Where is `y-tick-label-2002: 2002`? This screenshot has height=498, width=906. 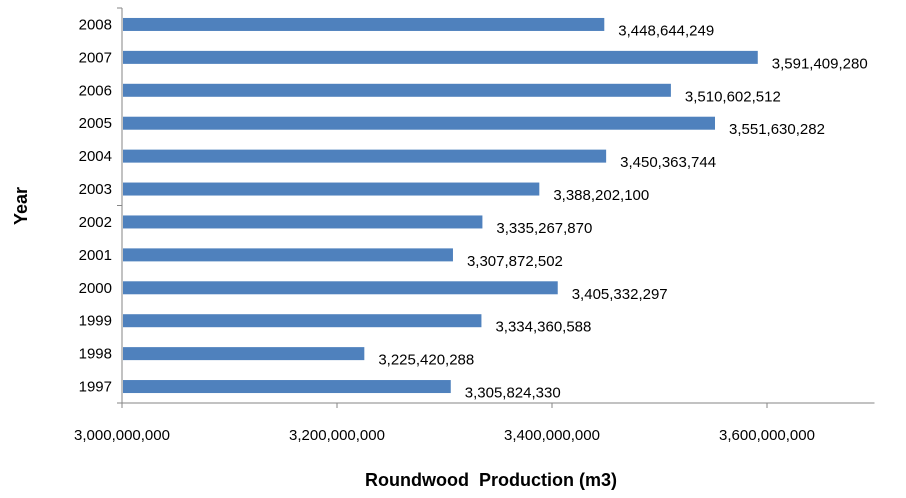 y-tick-label-2002: 2002 is located at coordinates (95, 222).